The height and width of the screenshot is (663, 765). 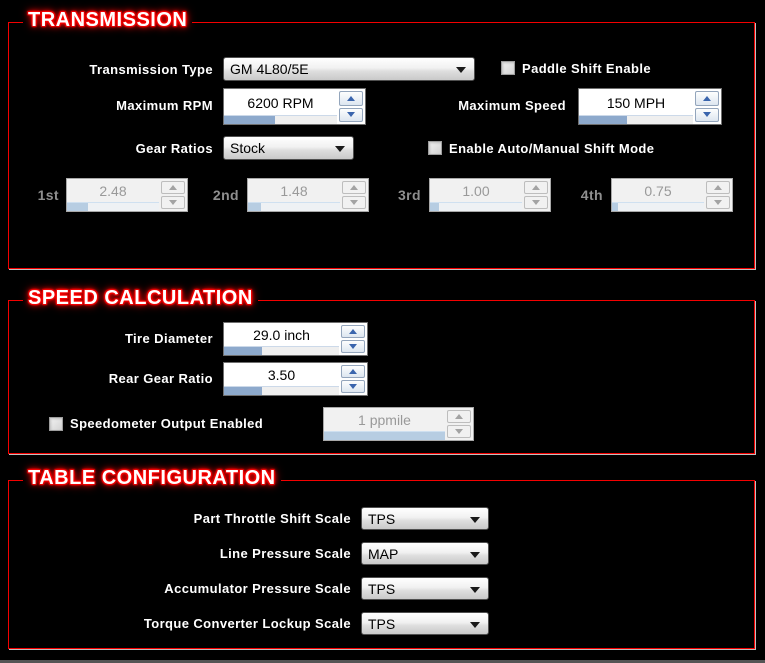 I want to click on gear-ratios-value: Stock, so click(x=248, y=148).